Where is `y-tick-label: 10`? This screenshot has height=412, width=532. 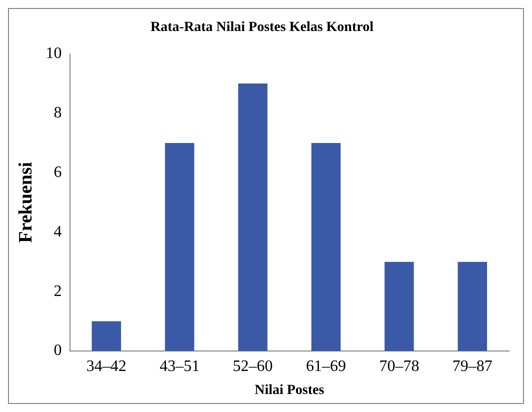
y-tick-label: 10 is located at coordinates (54, 53).